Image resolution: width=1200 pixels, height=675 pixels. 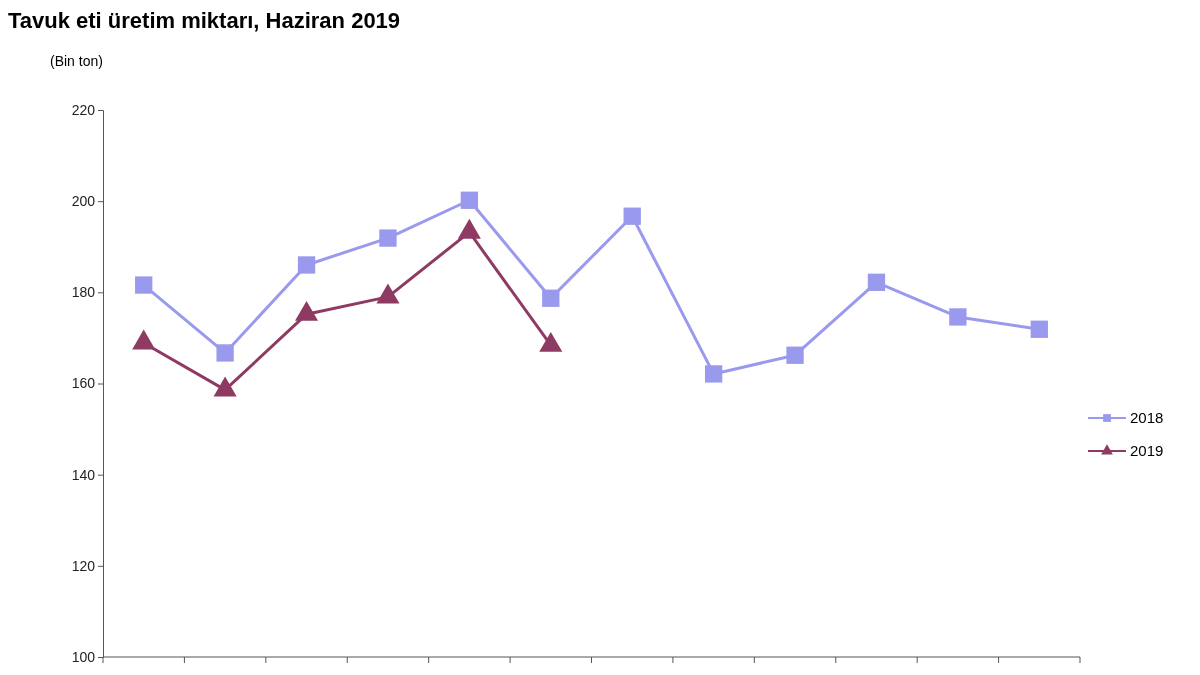 I want to click on y-tick-label: 100, so click(x=83, y=656).